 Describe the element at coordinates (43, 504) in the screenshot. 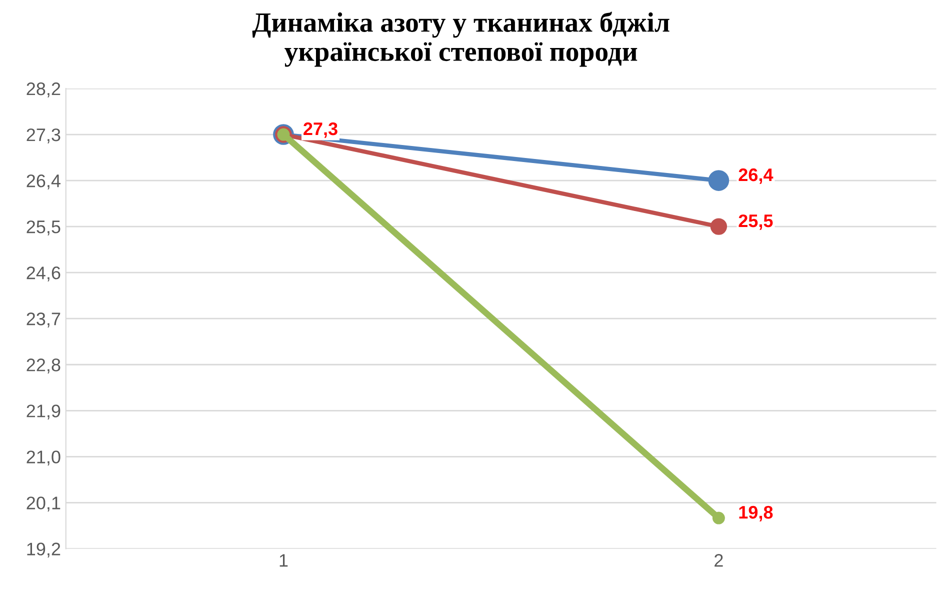

I see `y-tick-label: 20,1` at that location.